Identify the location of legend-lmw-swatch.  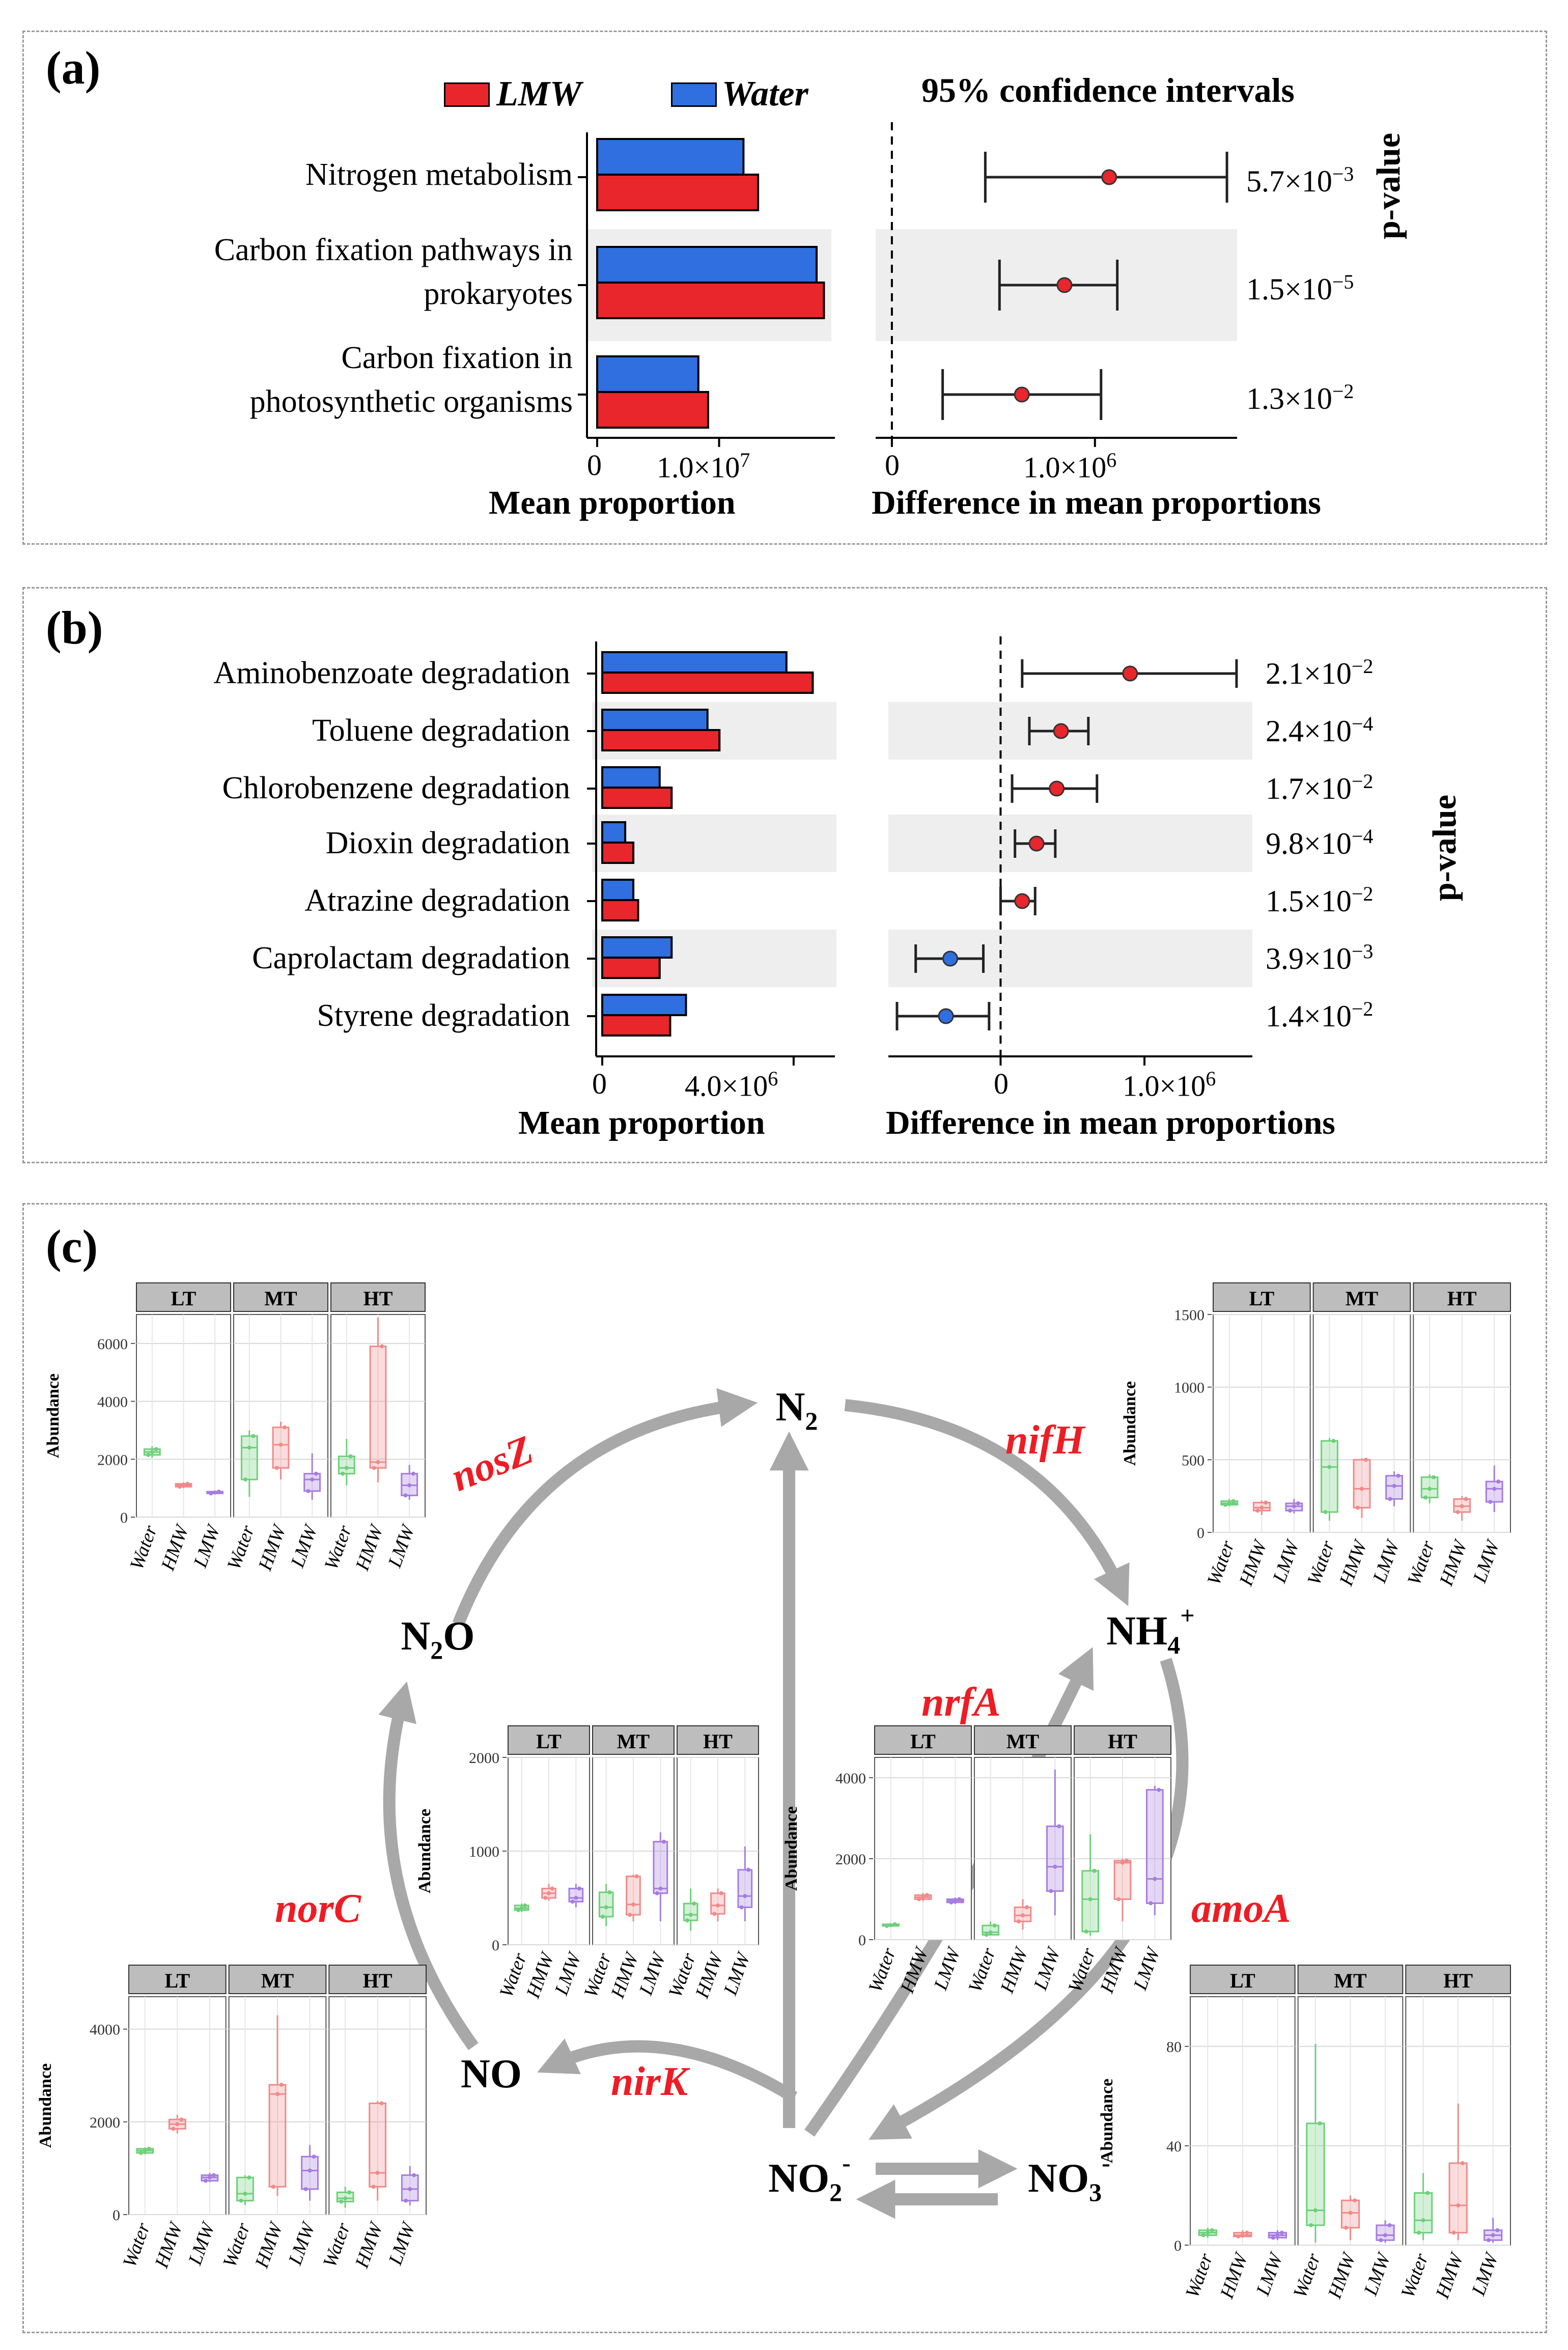
(467, 95).